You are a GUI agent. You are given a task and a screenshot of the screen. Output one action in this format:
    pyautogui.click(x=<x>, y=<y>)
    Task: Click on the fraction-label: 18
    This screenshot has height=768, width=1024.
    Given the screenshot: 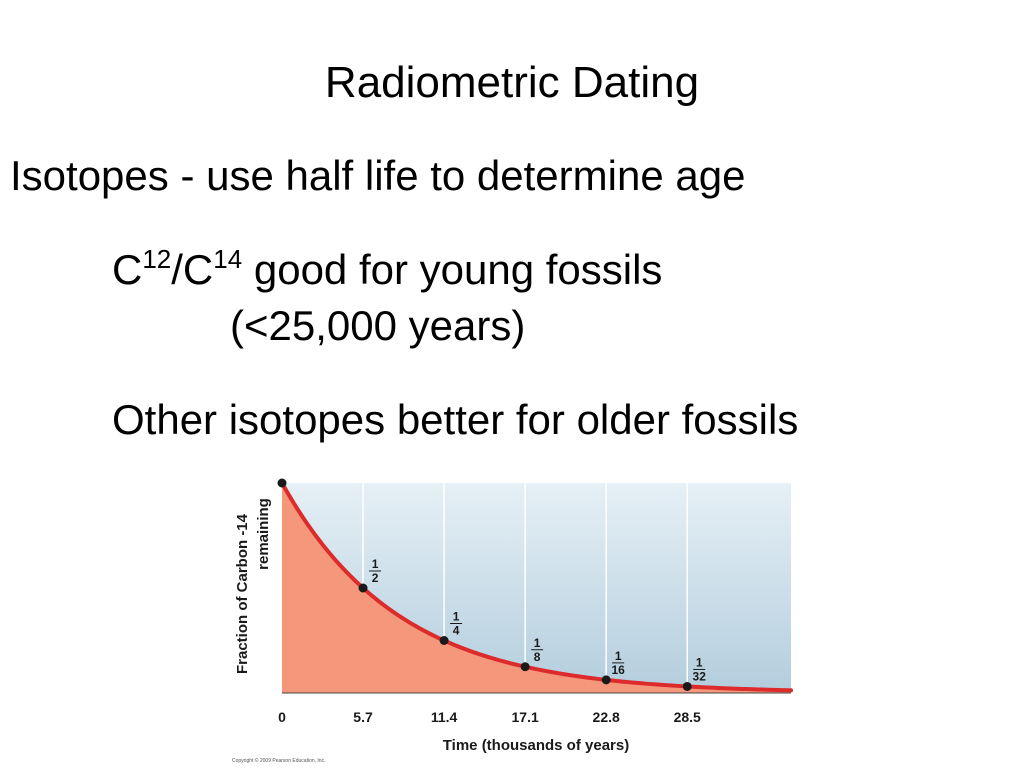 What is the action you would take?
    pyautogui.click(x=537, y=650)
    